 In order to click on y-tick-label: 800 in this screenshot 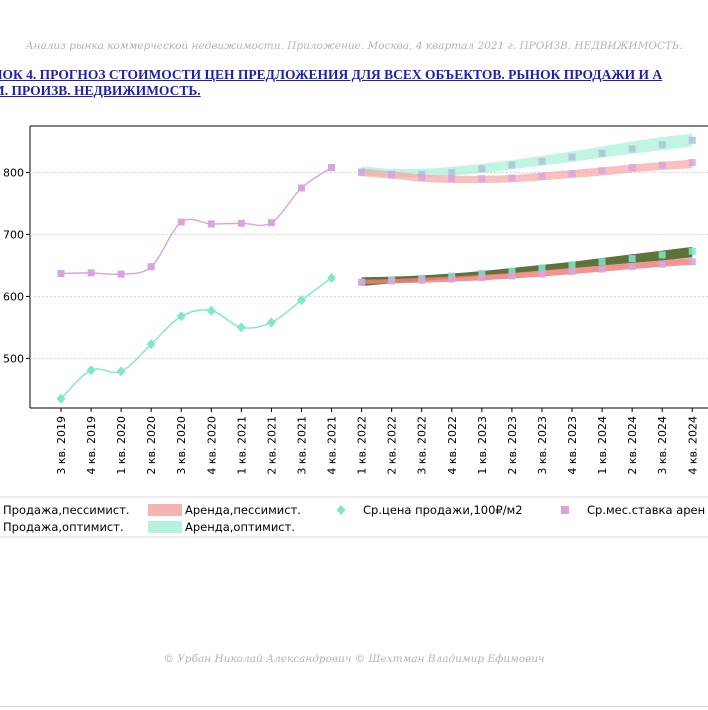, I will do `click(13, 172)`.